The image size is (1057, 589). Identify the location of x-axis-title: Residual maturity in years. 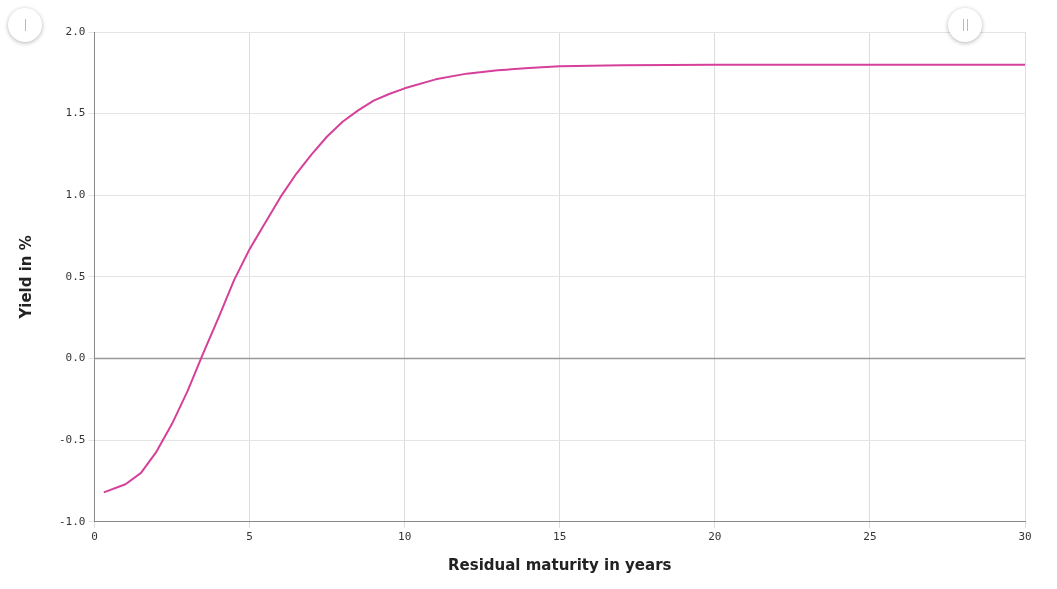
(560, 564).